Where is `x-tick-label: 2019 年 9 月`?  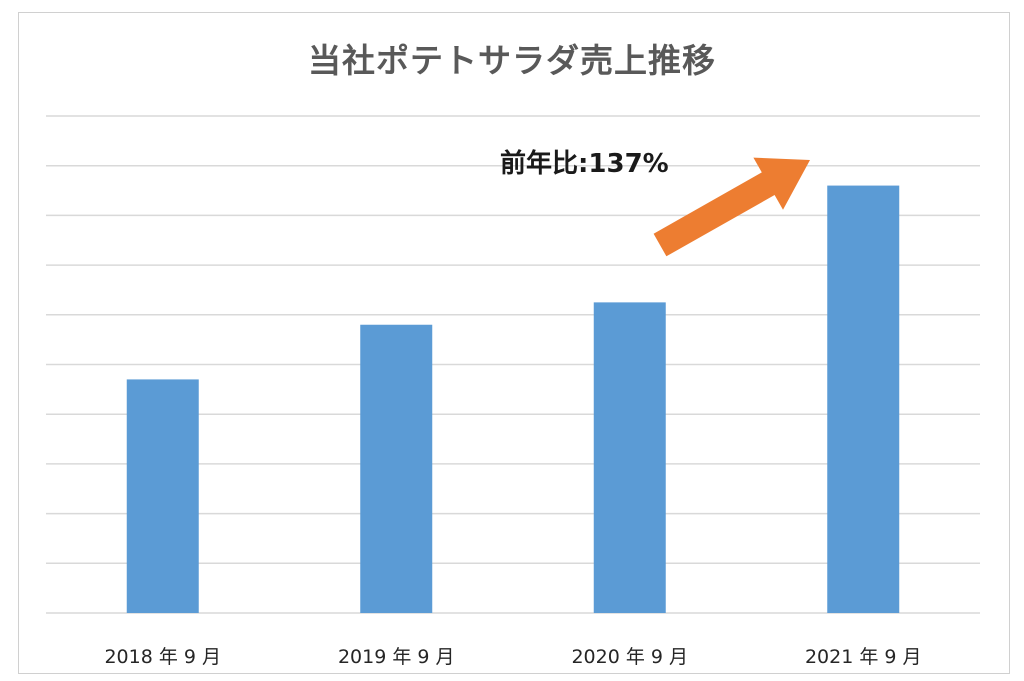 x-tick-label: 2019 年 9 月 is located at coordinates (396, 657).